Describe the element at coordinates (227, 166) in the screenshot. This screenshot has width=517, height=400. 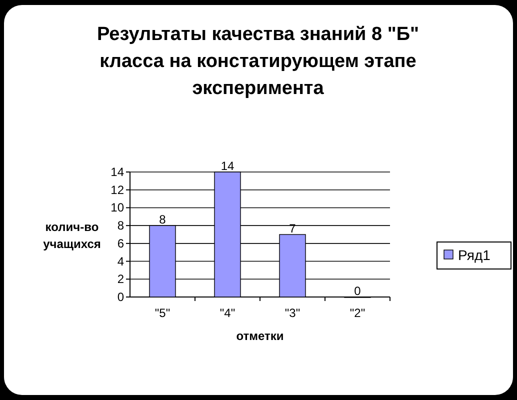
I see `data-label: 14` at that location.